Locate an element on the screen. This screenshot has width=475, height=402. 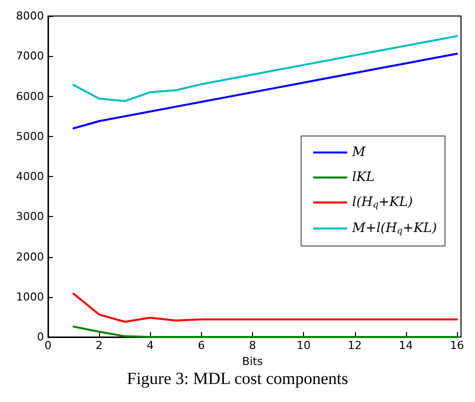
y-tick-label: 4000 is located at coordinates (30, 176).